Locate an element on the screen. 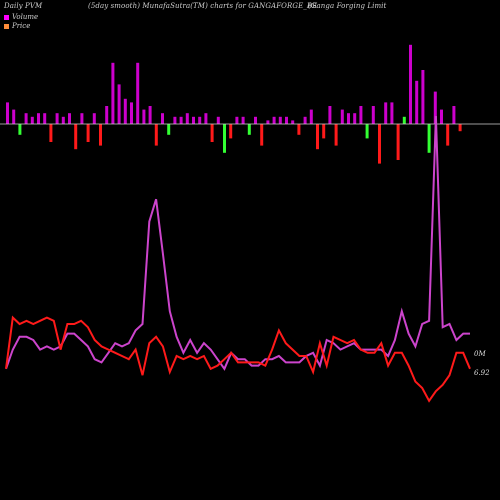  legend-item-price: Price is located at coordinates (17, 26).